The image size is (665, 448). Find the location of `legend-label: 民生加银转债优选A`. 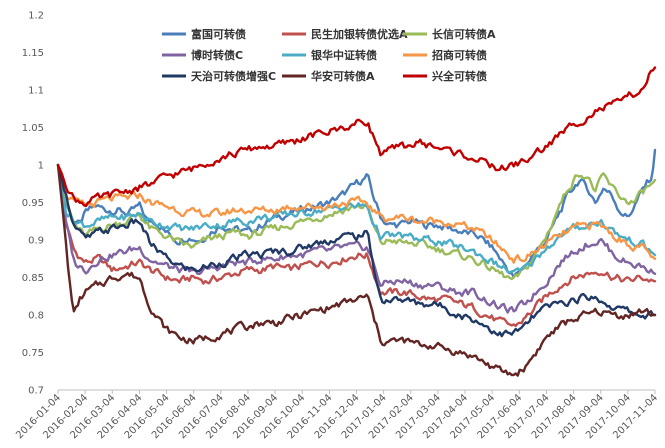

legend-label: 民生加银转债优选A is located at coordinates (359, 34).